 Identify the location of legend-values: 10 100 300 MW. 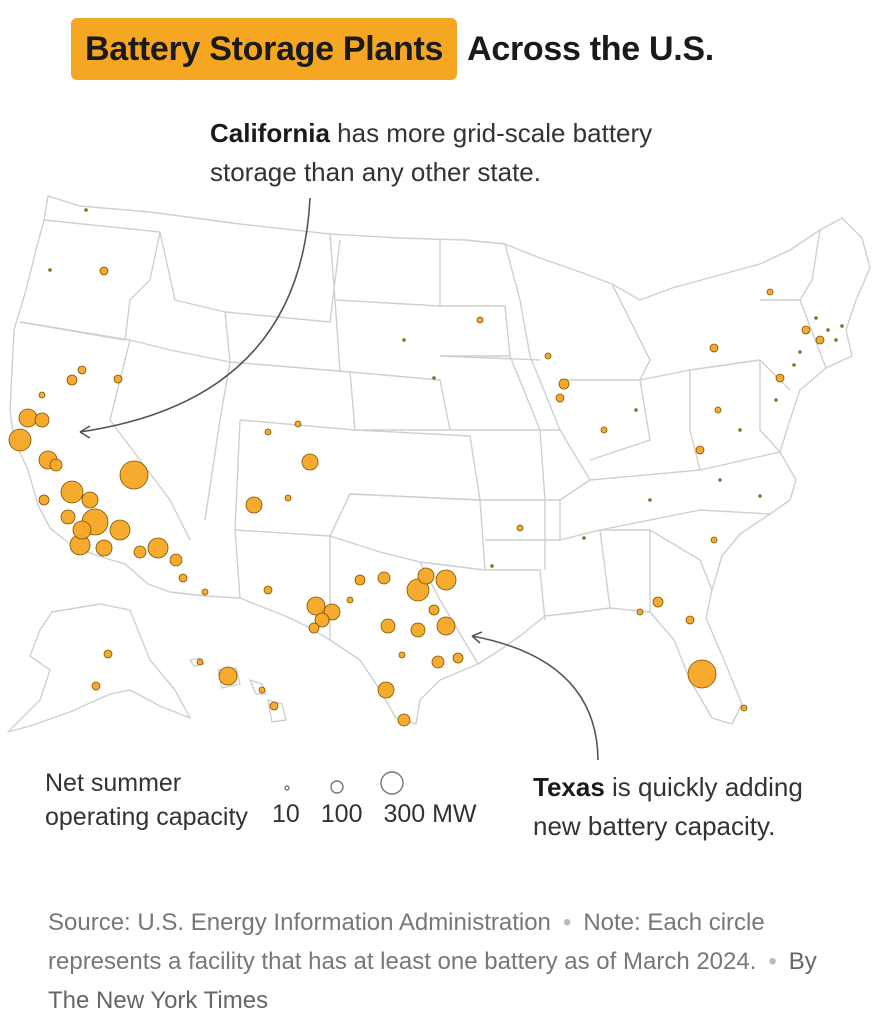
(374, 814).